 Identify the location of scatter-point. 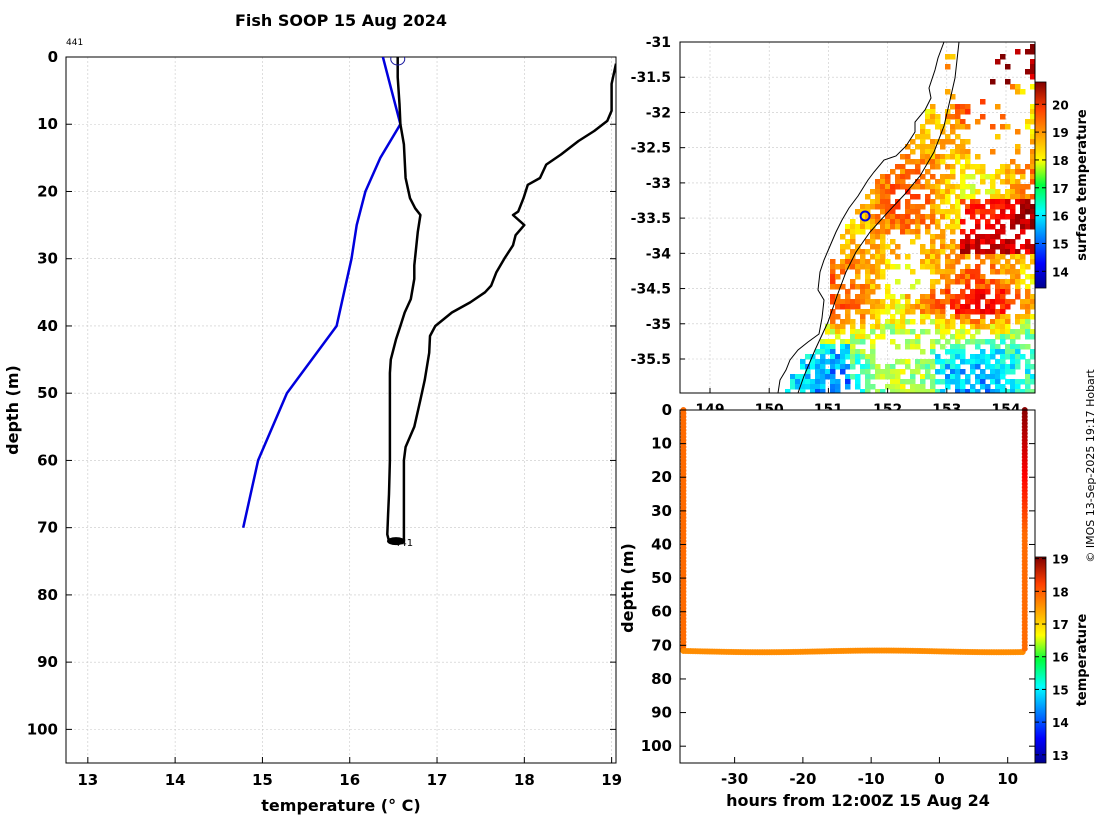
(1024, 648).